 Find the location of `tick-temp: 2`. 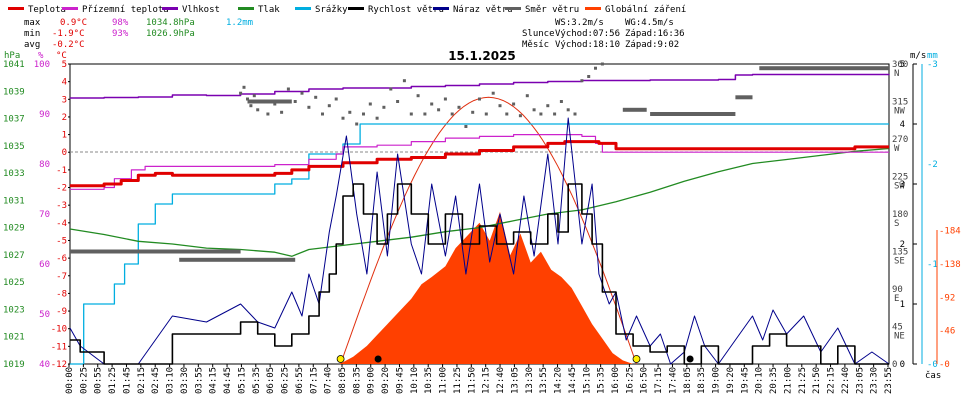

tick-temp: 2 is located at coordinates (64, 118).